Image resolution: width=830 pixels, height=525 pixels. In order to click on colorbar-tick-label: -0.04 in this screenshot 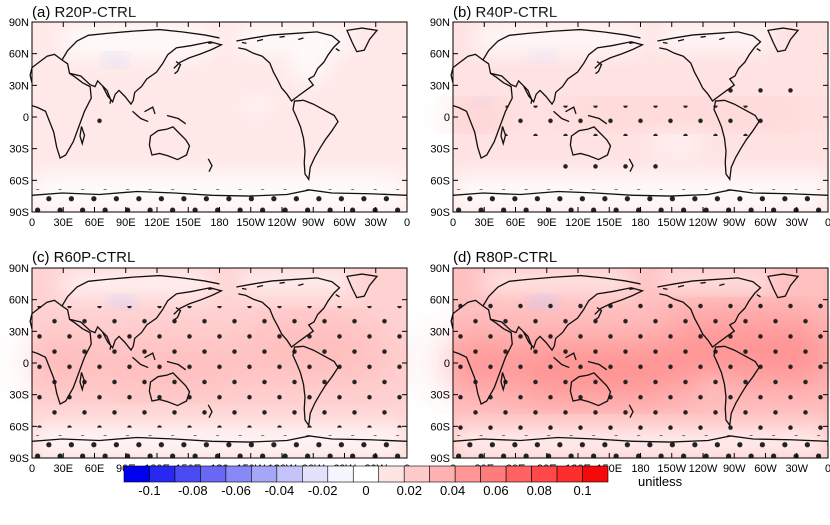, I will do `click(280, 490)`.